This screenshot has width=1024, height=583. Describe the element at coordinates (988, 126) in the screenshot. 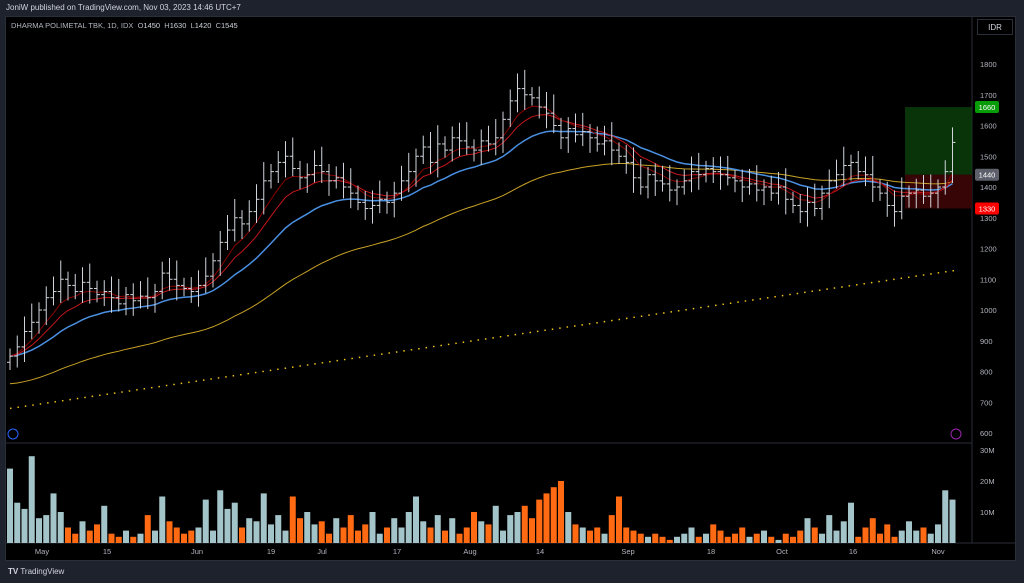

I see `price-tick: 1600` at that location.